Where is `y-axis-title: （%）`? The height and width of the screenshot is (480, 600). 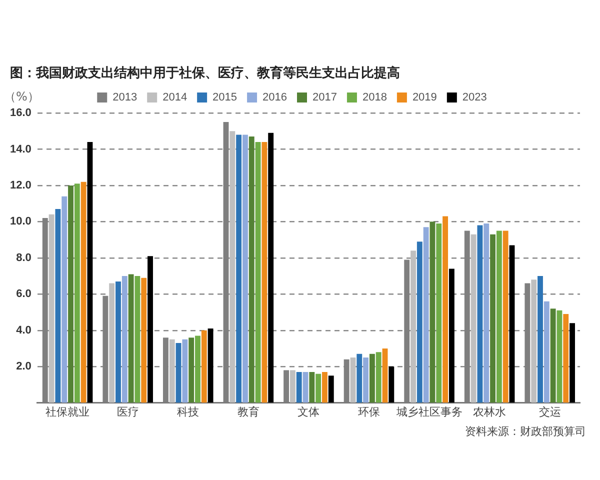
y-axis-title: （%） is located at coordinates (22, 97).